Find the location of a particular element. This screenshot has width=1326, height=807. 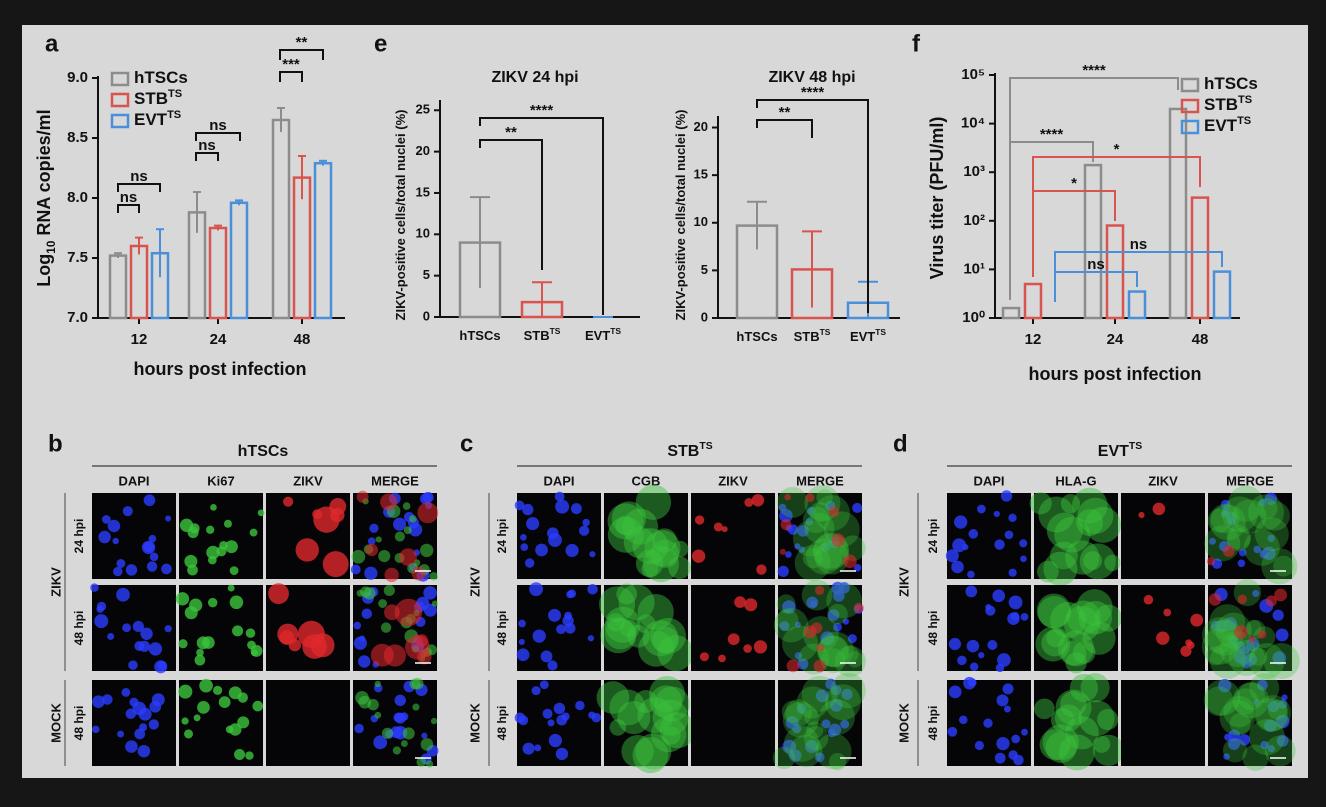

column-label: MERGE is located at coordinates (820, 480).